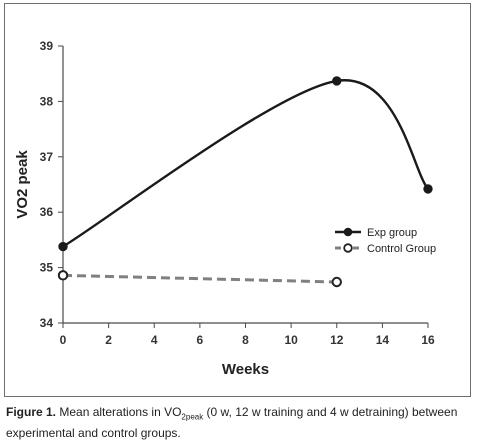 Image resolution: width=477 pixels, height=445 pixels. I want to click on y-tick-label-5: 39, so click(47, 46).